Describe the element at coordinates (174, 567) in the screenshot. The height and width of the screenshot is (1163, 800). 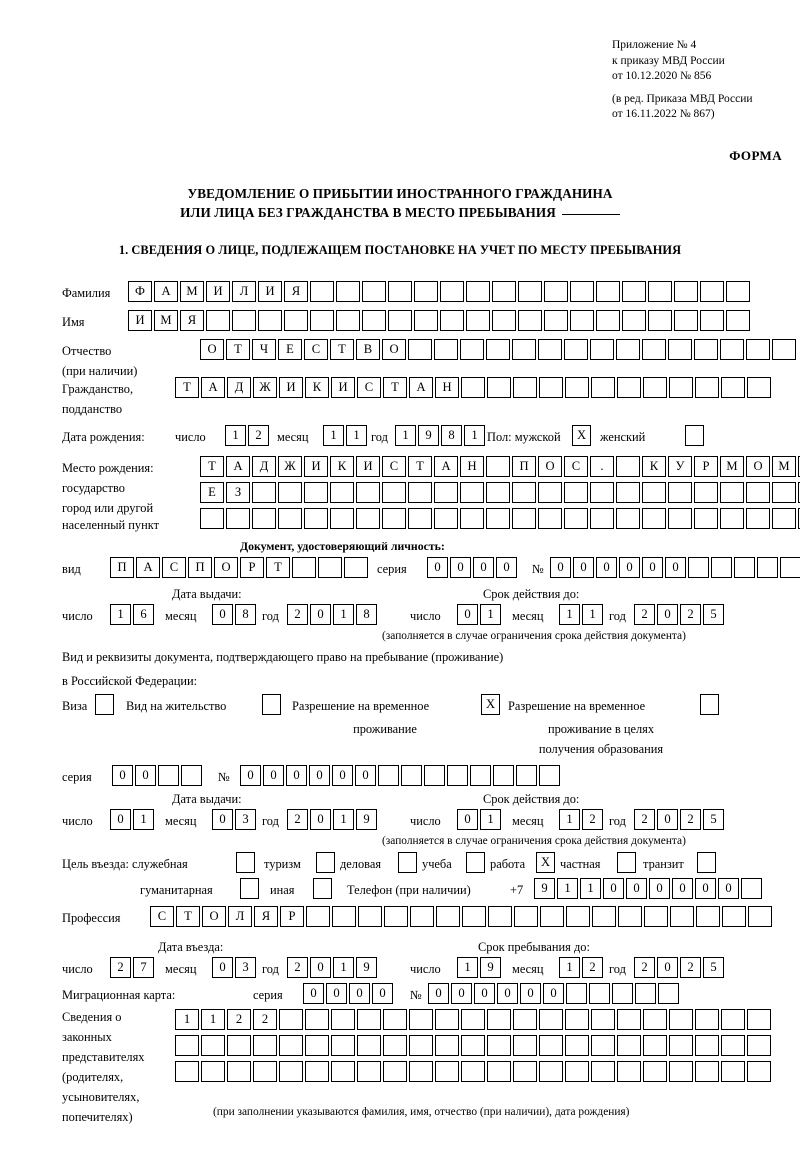
I see `char-box: С` at that location.